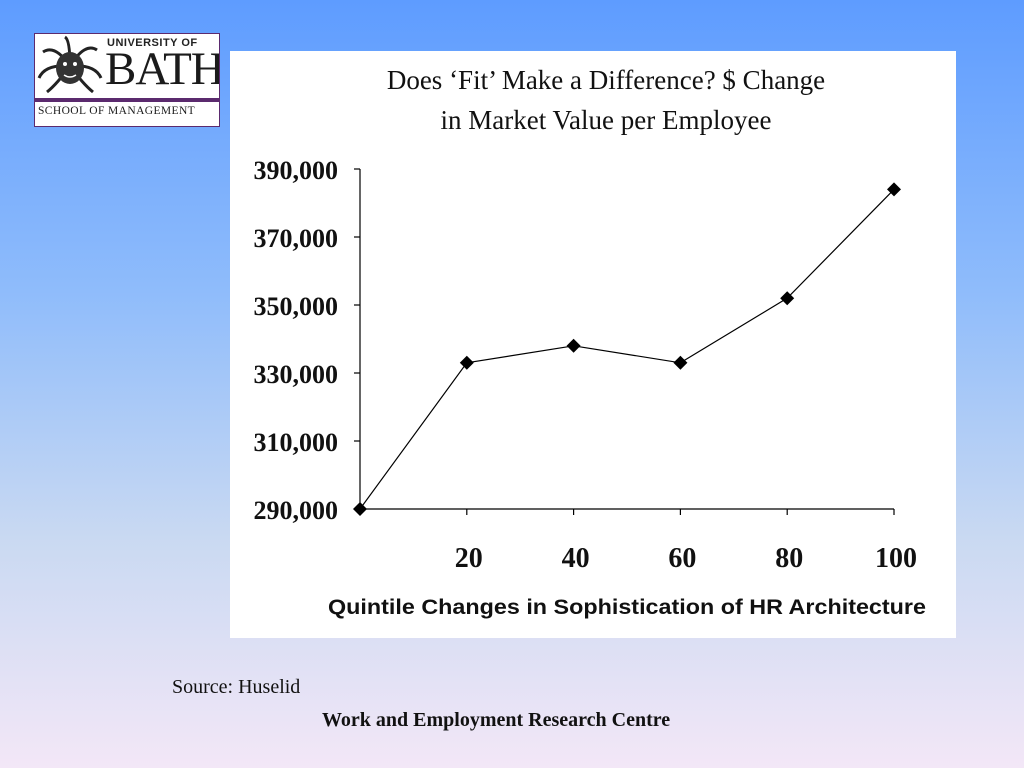  What do you see at coordinates (496, 720) in the screenshot?
I see `footer-centre-name: Work and Employment Research Centre` at bounding box center [496, 720].